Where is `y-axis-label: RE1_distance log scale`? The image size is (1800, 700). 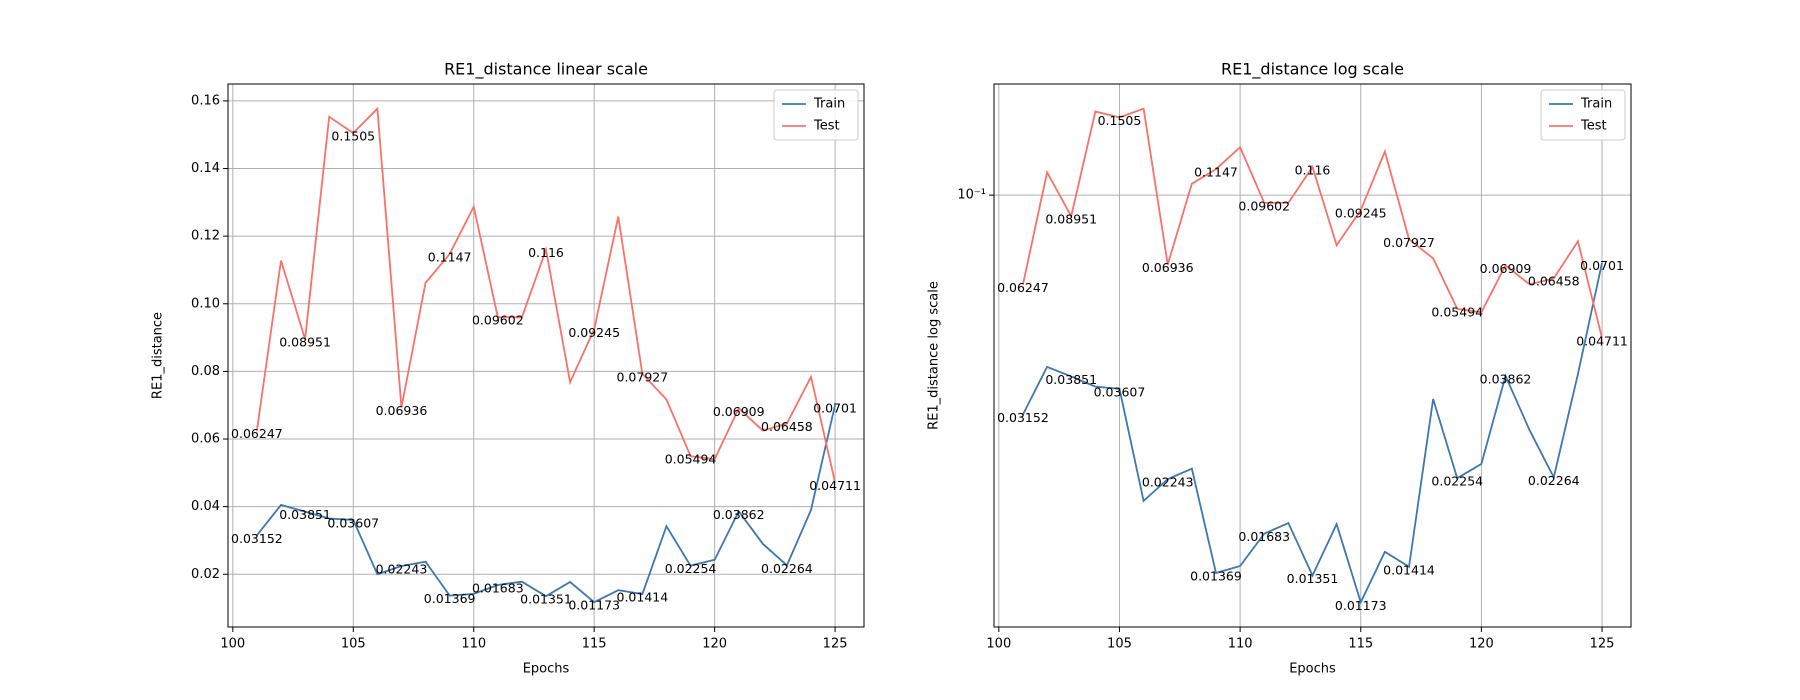
y-axis-label: RE1_distance log scale is located at coordinates (934, 355).